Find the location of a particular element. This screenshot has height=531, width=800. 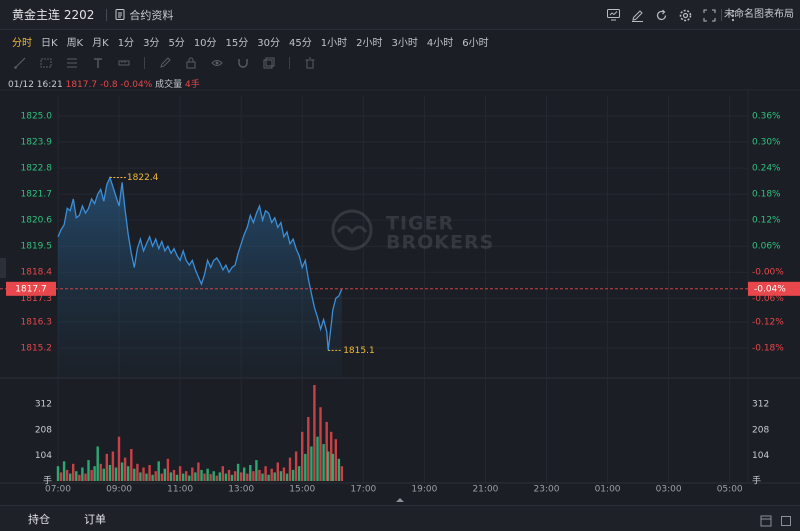

edit-icon is located at coordinates (637, 15).